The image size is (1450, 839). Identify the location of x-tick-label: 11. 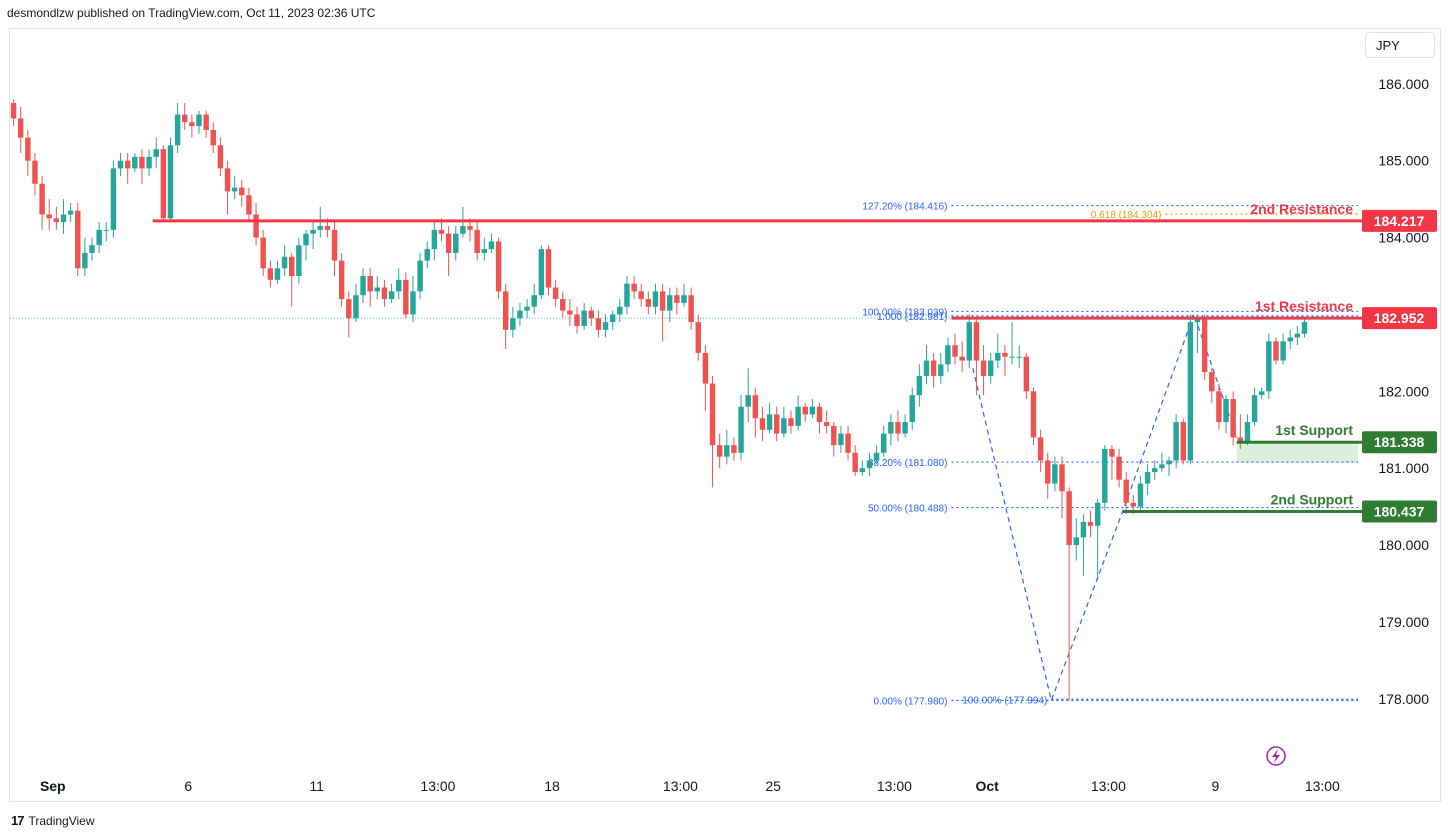
(316, 786).